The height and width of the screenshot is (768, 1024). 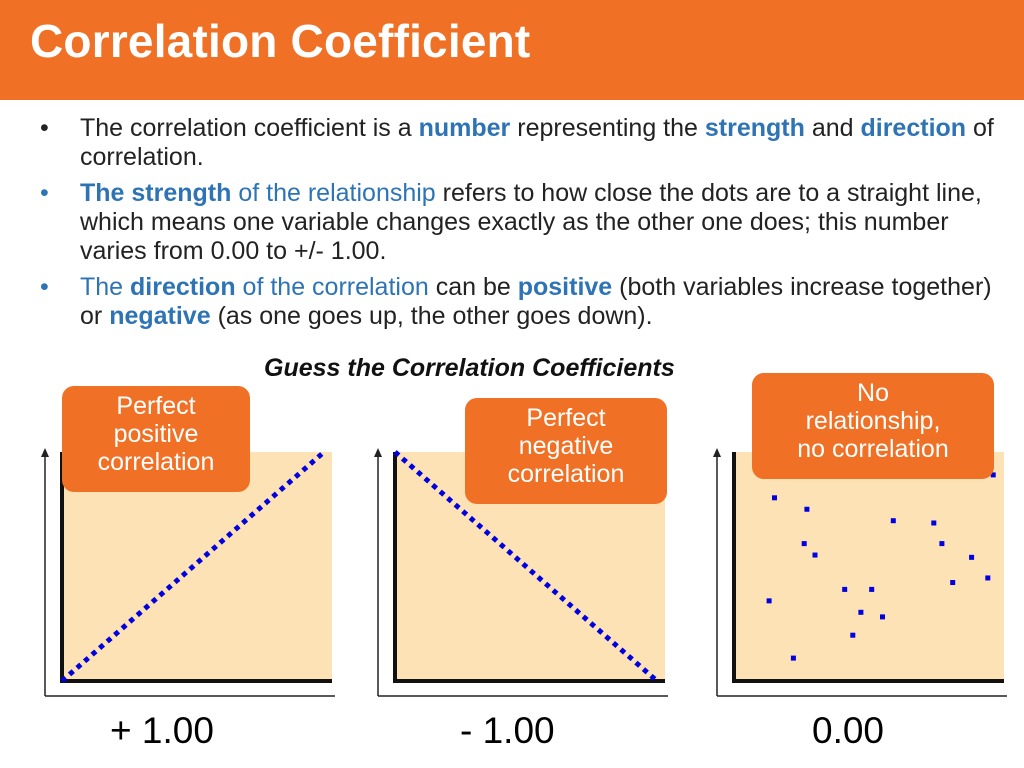 What do you see at coordinates (156, 434) in the screenshot?
I see `callout-line: positive` at bounding box center [156, 434].